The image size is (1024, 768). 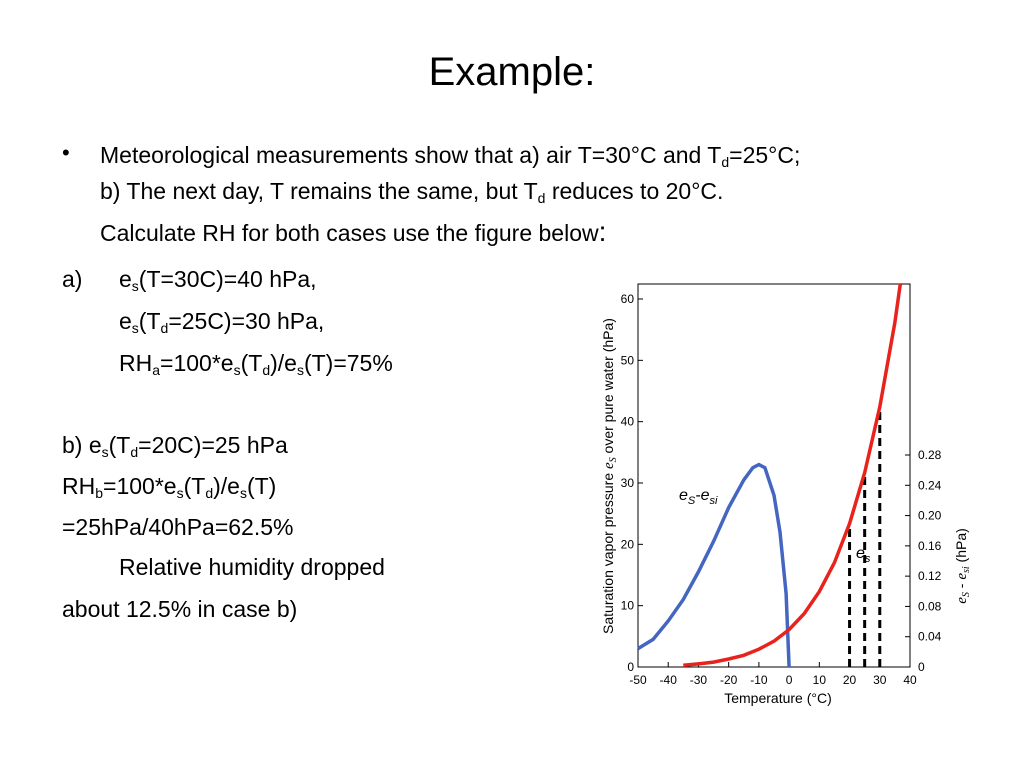 What do you see at coordinates (880, 680) in the screenshot?
I see `x-tick-label: 30` at bounding box center [880, 680].